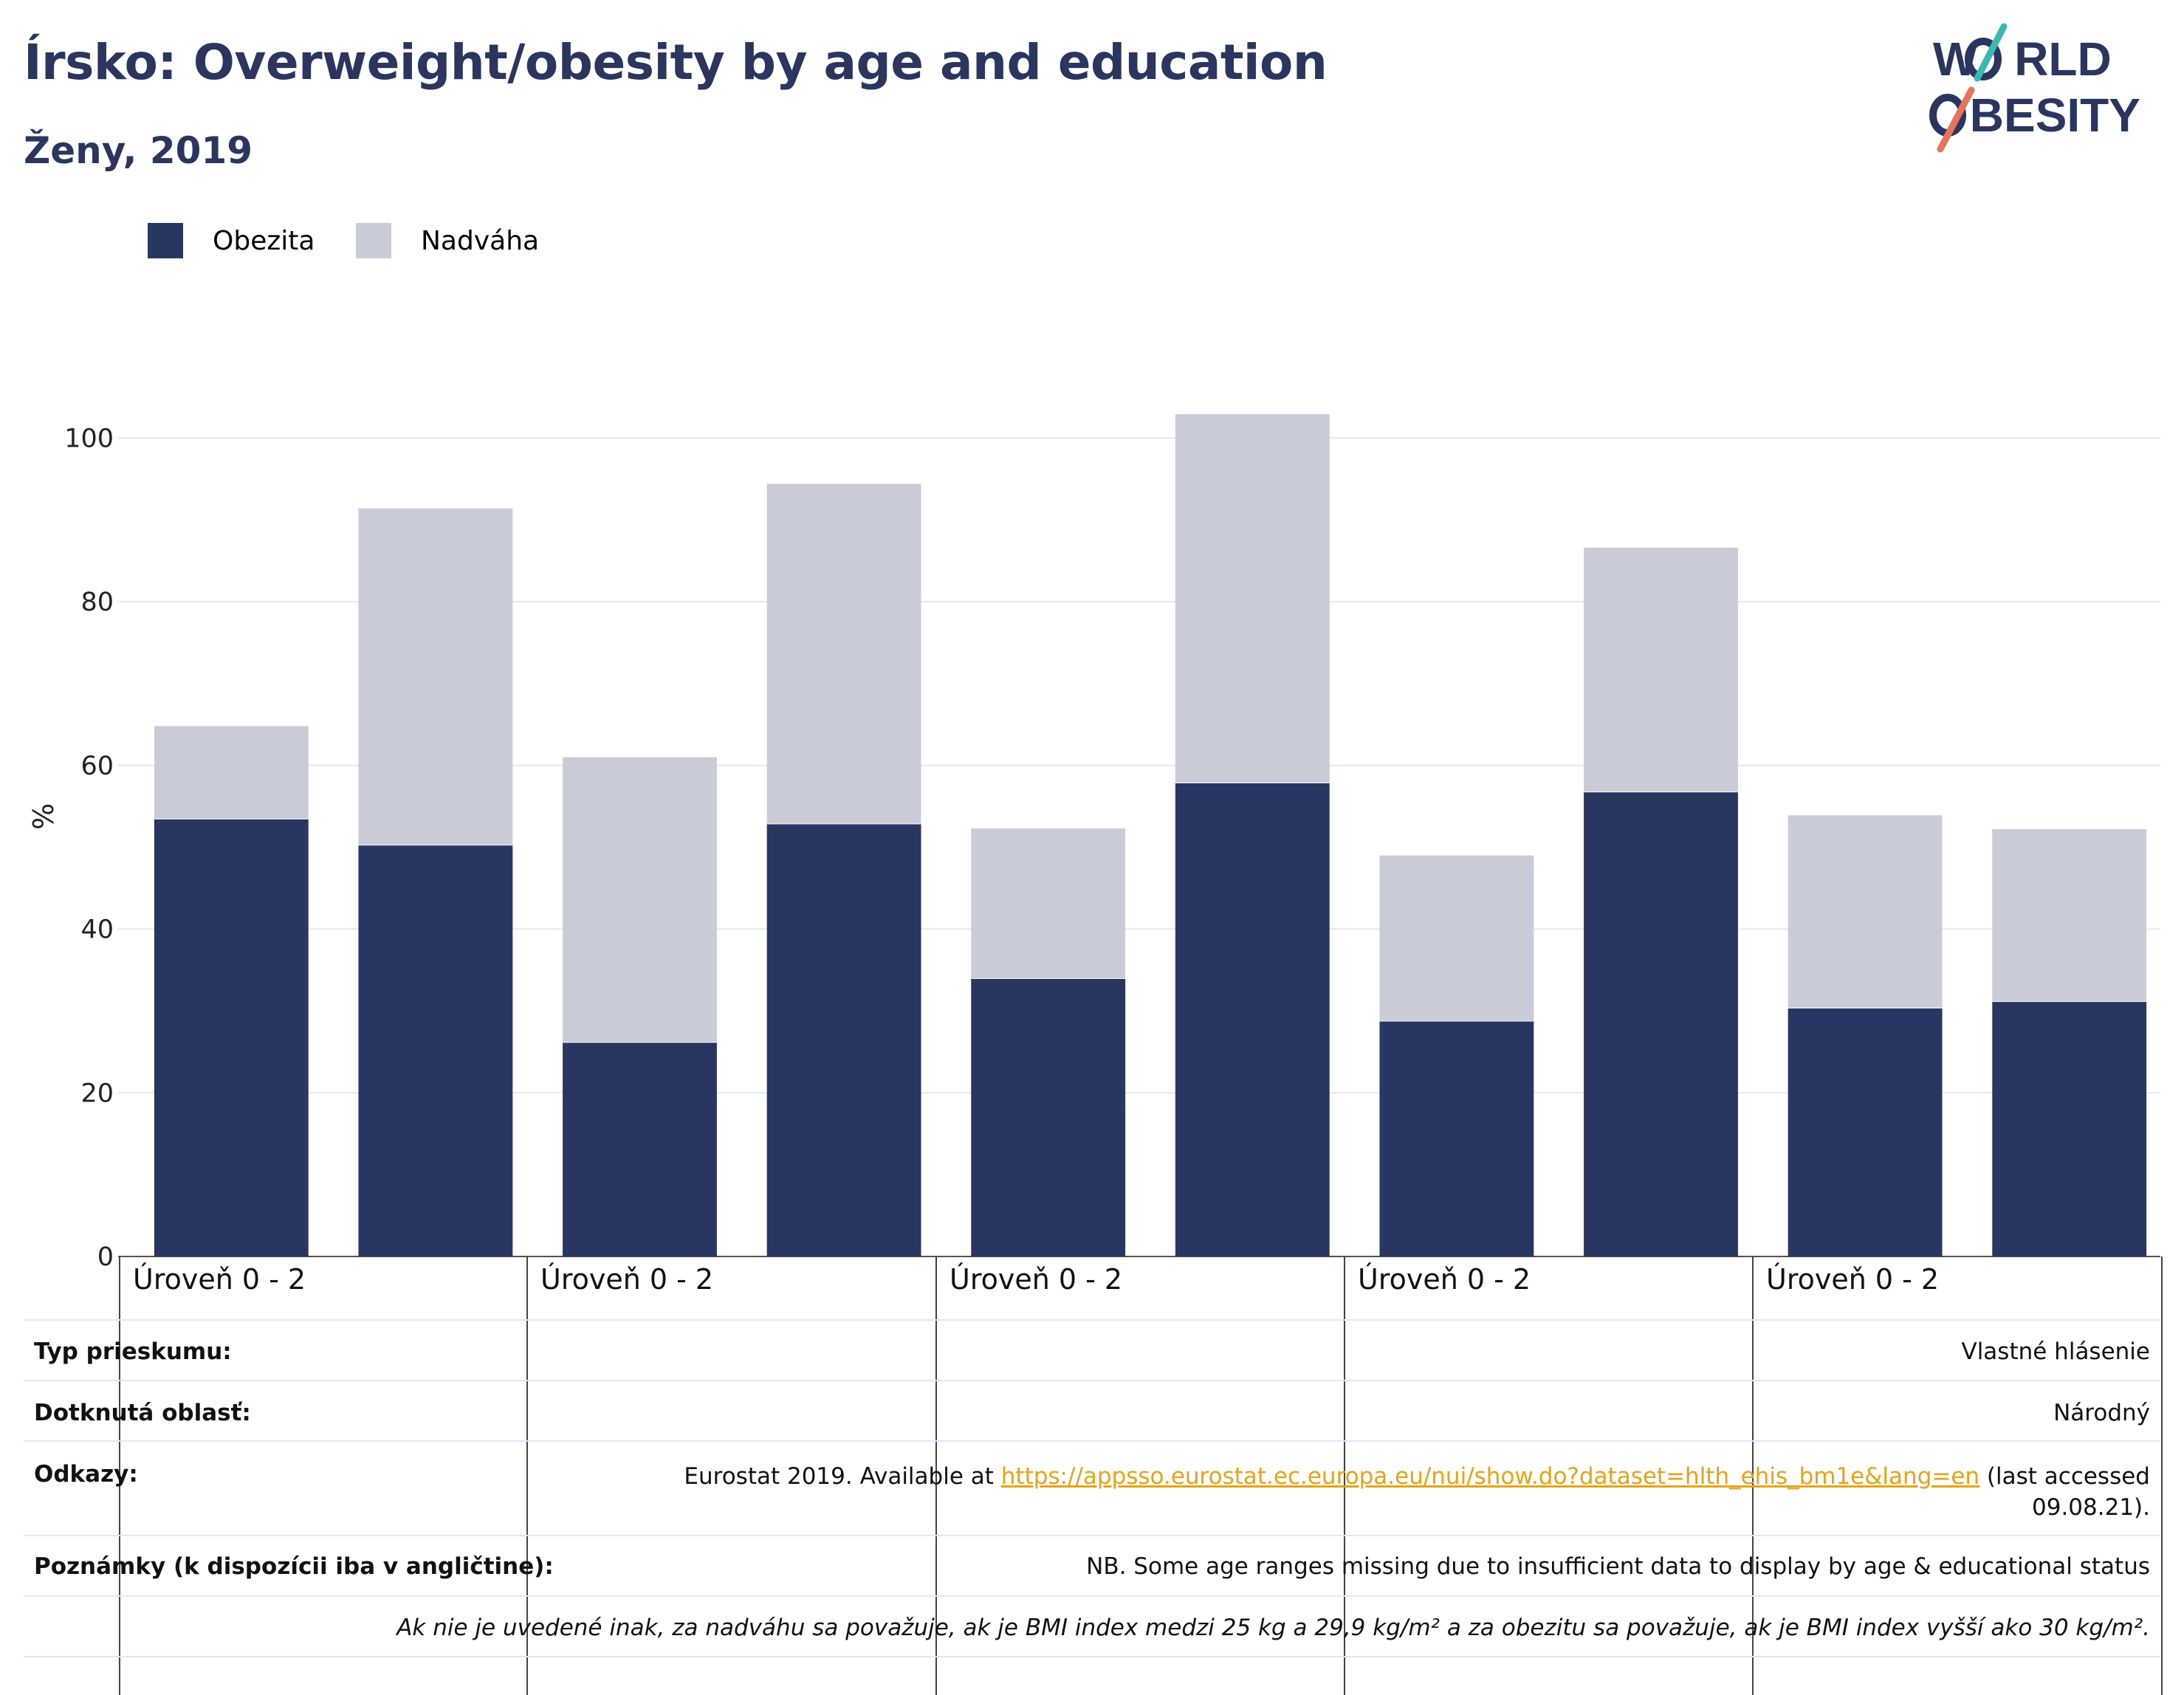 This screenshot has width=2184, height=1695. What do you see at coordinates (2023, 59) in the screenshot?
I see `svg-text: WORLD` at bounding box center [2023, 59].